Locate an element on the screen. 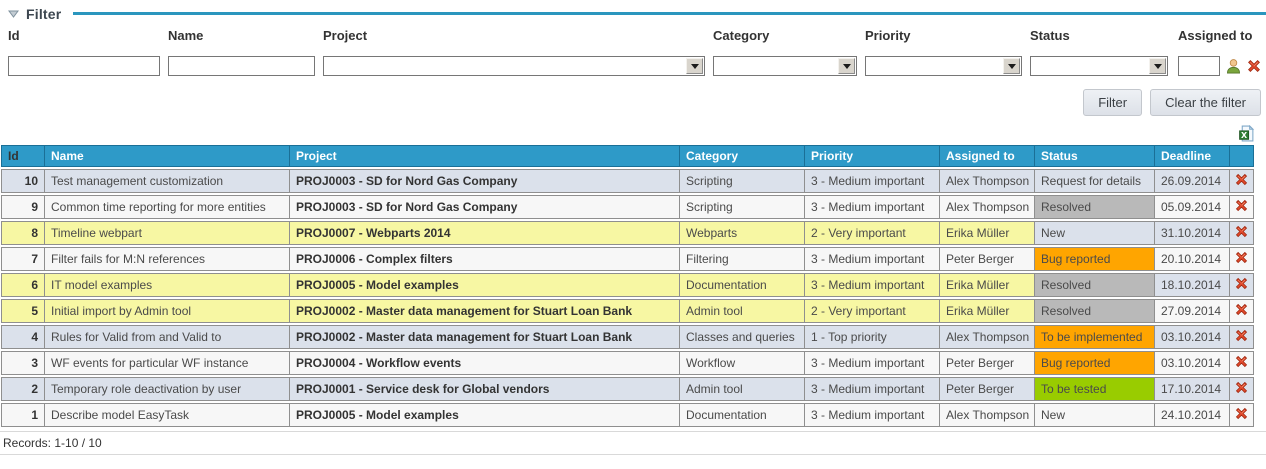 The image size is (1266, 469). assigned-to-filter-input is located at coordinates (1199, 66).